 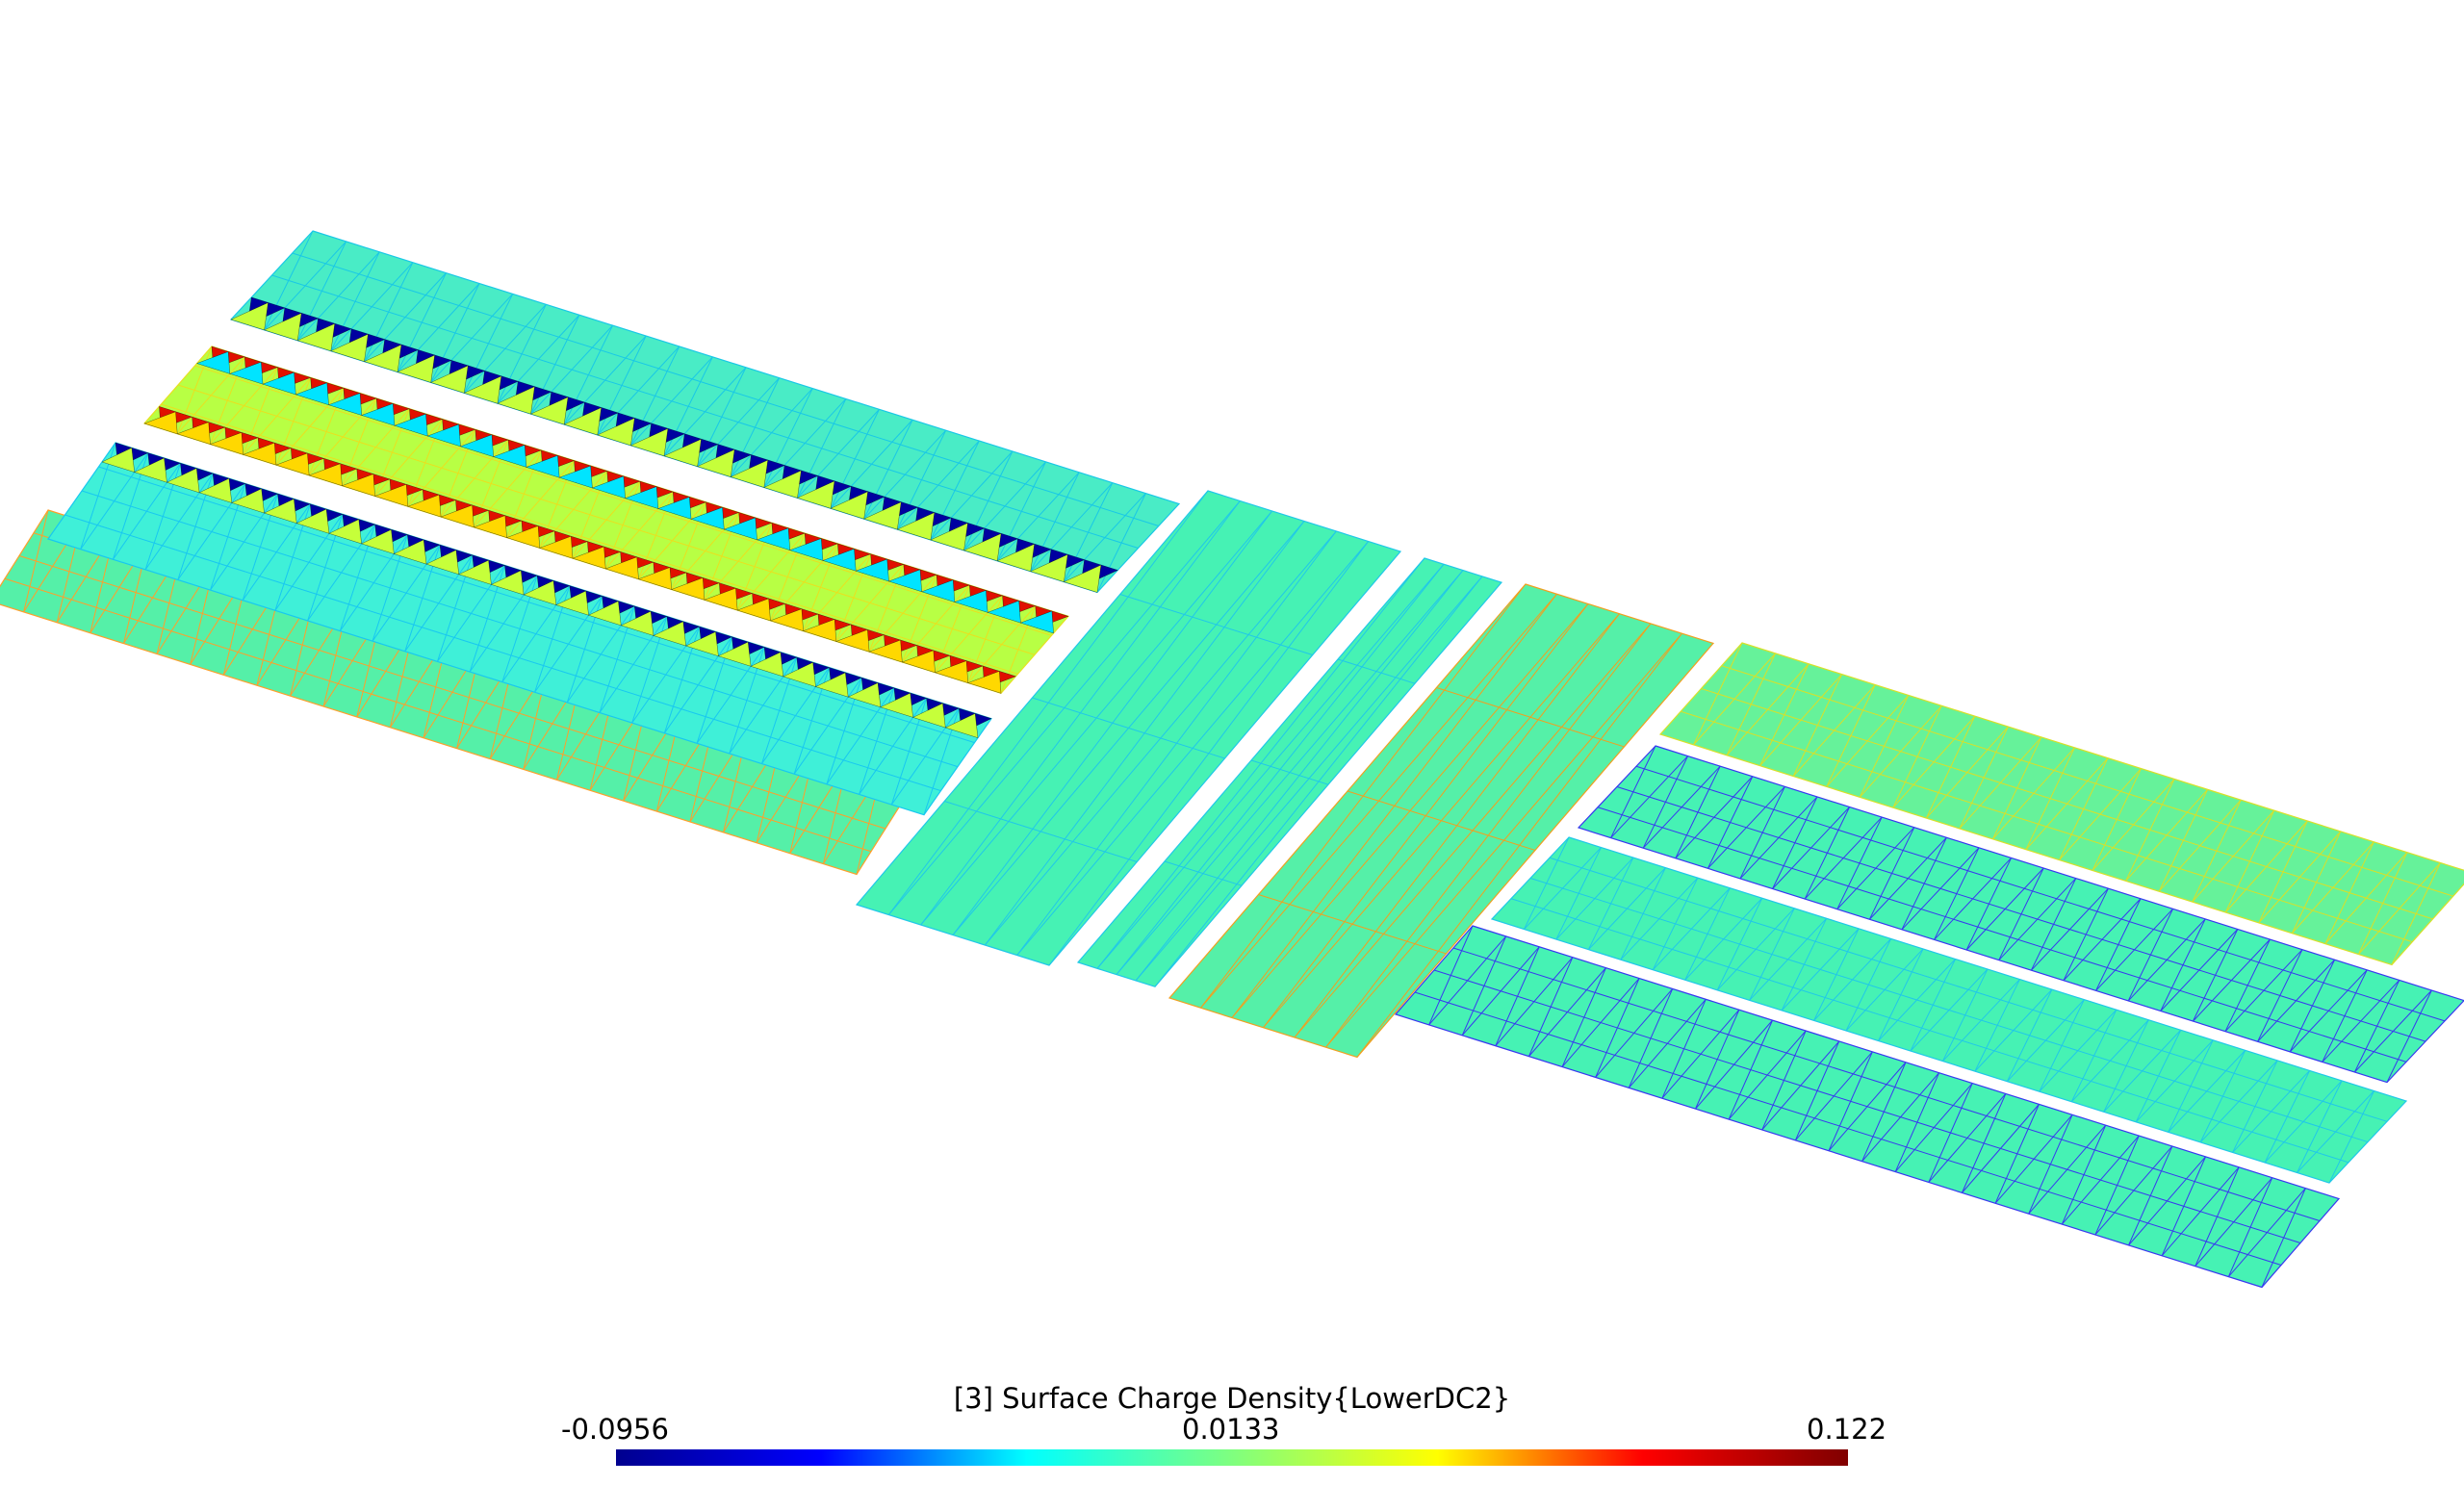 What do you see at coordinates (615, 1429) in the screenshot?
I see `colorbar-min-label: -0.0956` at bounding box center [615, 1429].